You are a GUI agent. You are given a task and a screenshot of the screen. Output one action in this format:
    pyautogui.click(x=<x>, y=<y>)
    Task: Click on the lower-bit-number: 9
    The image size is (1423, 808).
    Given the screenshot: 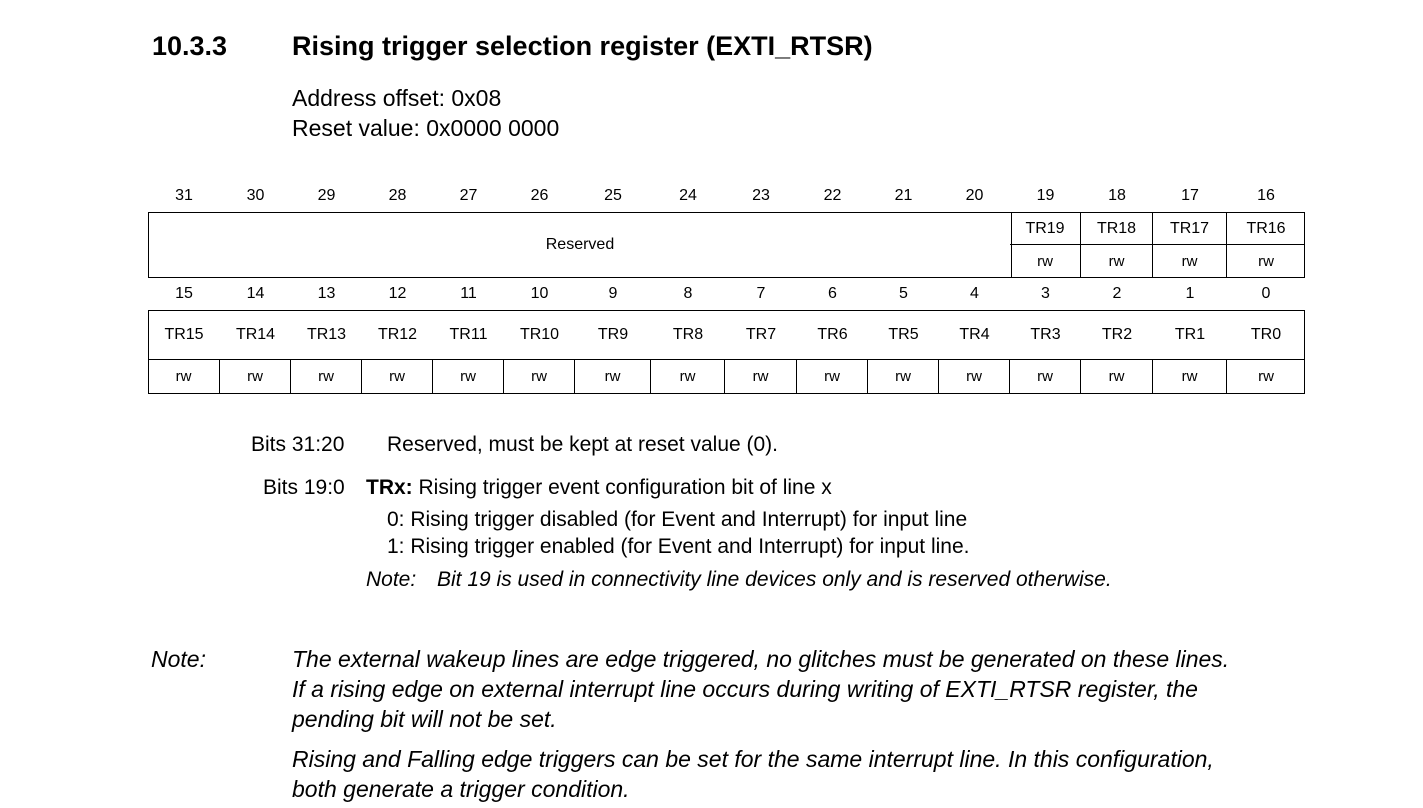 What is the action you would take?
    pyautogui.click(x=613, y=293)
    